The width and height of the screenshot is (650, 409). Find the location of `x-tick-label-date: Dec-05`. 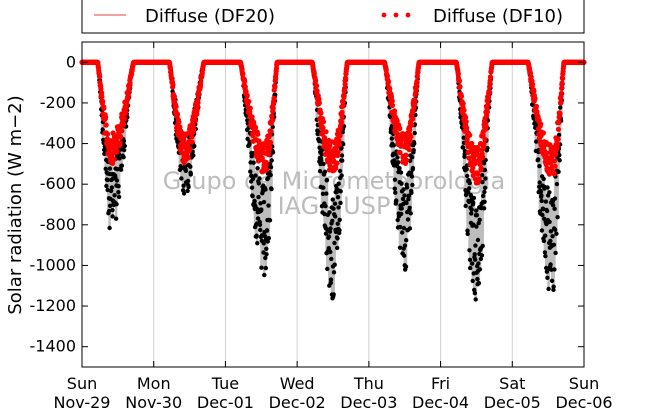

x-tick-label-date: Dec-05 is located at coordinates (512, 401).